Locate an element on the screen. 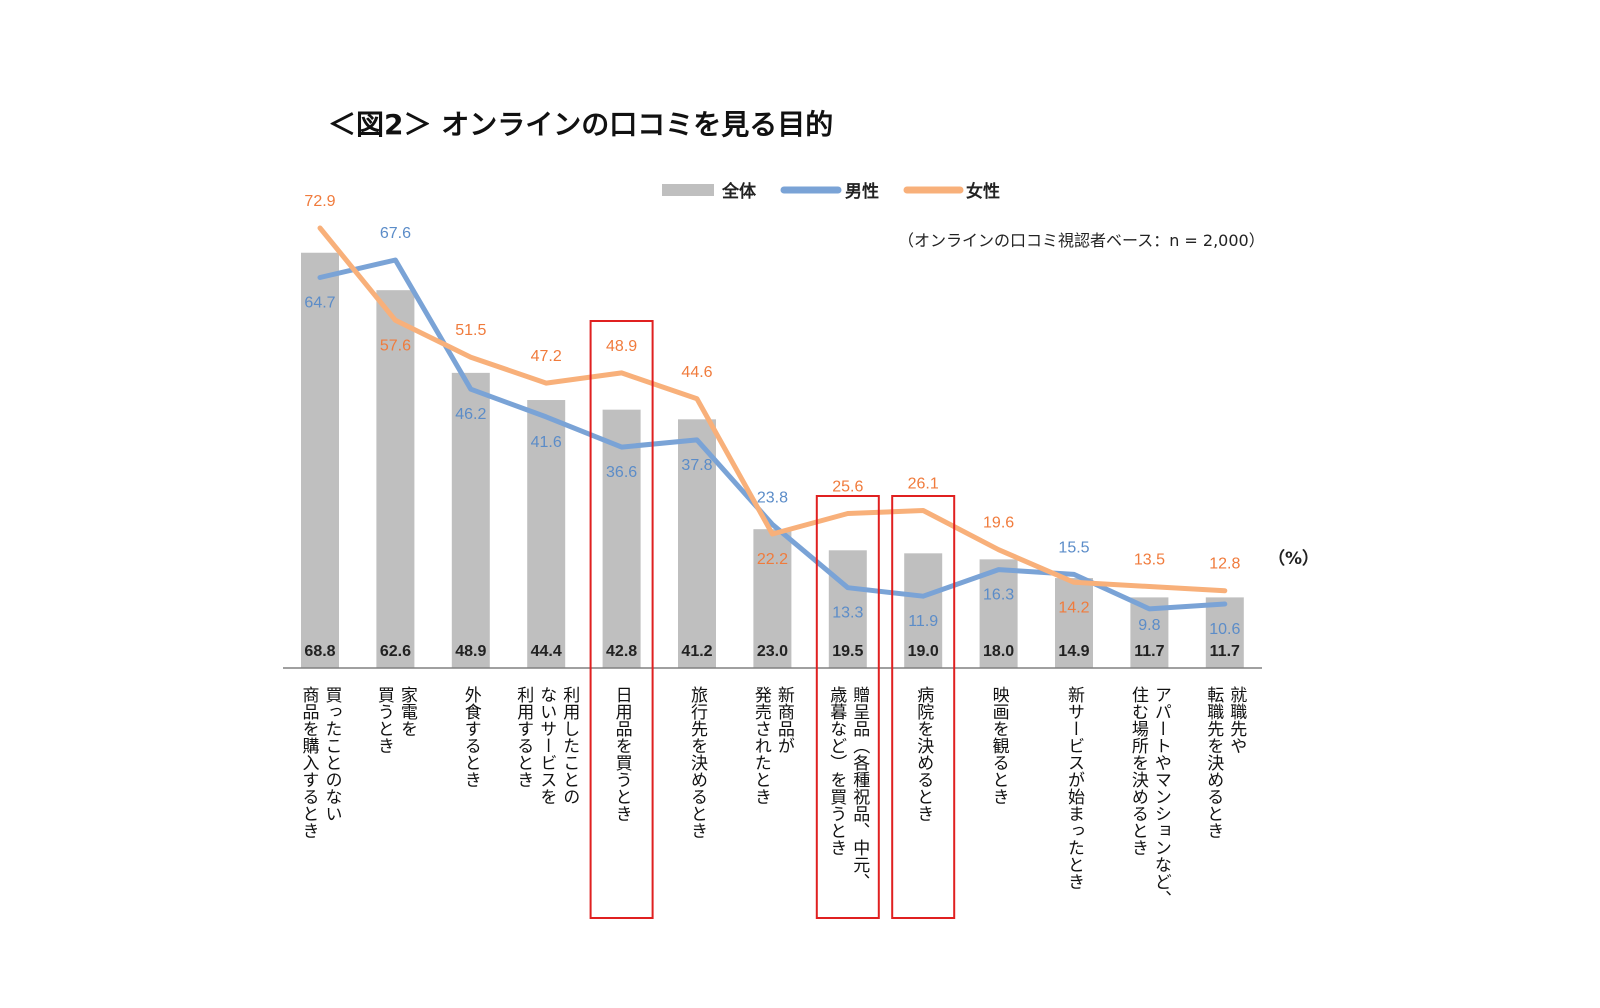 This screenshot has width=1600, height=1008. category-label-7: 贈呈品（各種祝品、中元、歳暮など）を買うとき is located at coordinates (848, 788).